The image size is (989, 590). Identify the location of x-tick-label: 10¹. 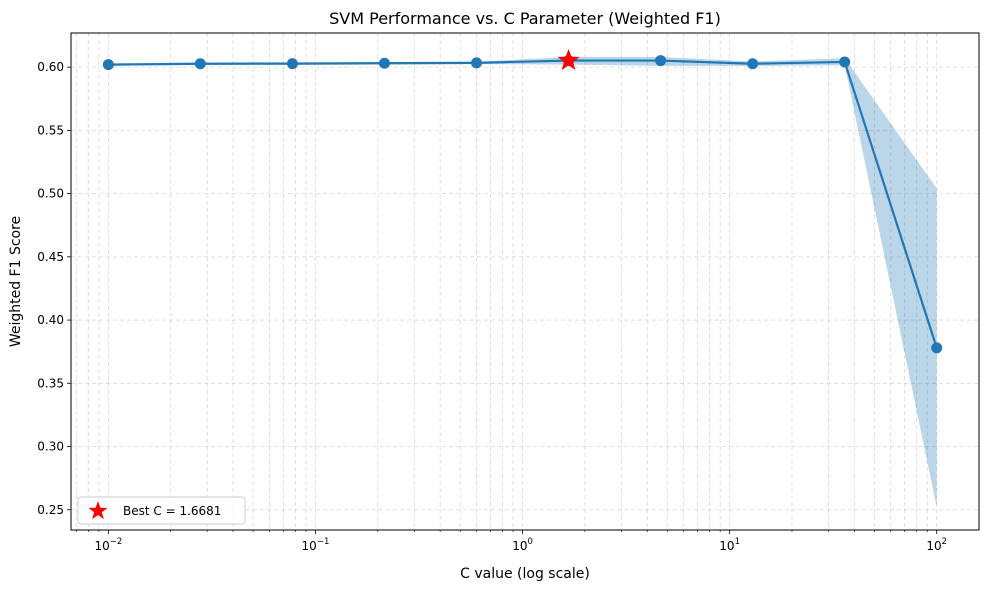
(729, 545).